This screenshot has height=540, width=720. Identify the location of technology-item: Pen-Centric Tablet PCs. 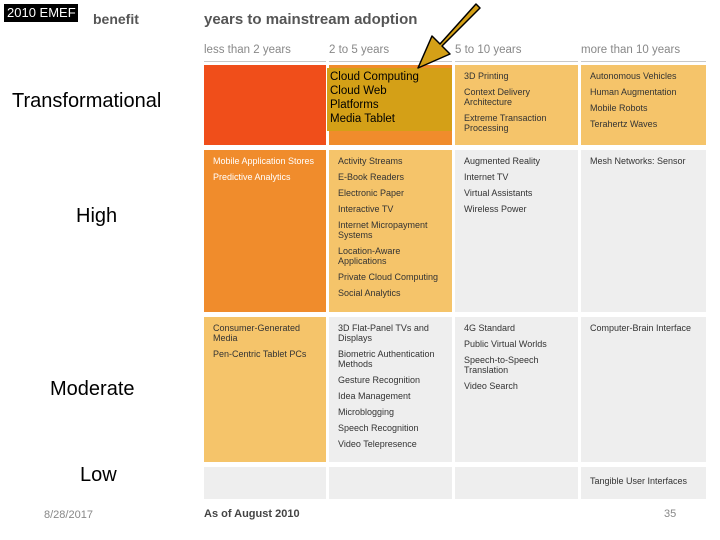
(260, 354).